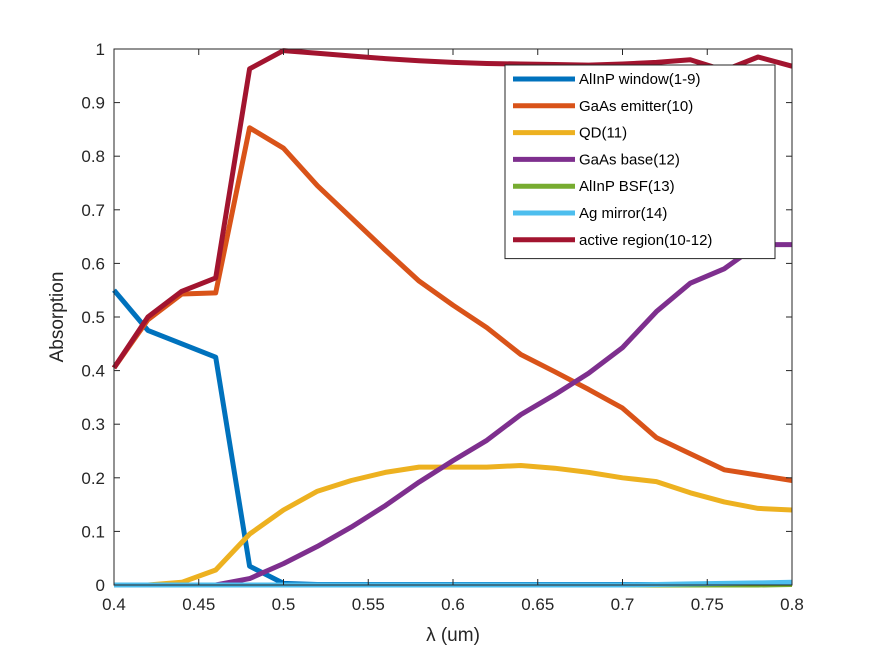 This screenshot has height=656, width=875. I want to click on y-tick-label: 0.5, so click(93, 317).